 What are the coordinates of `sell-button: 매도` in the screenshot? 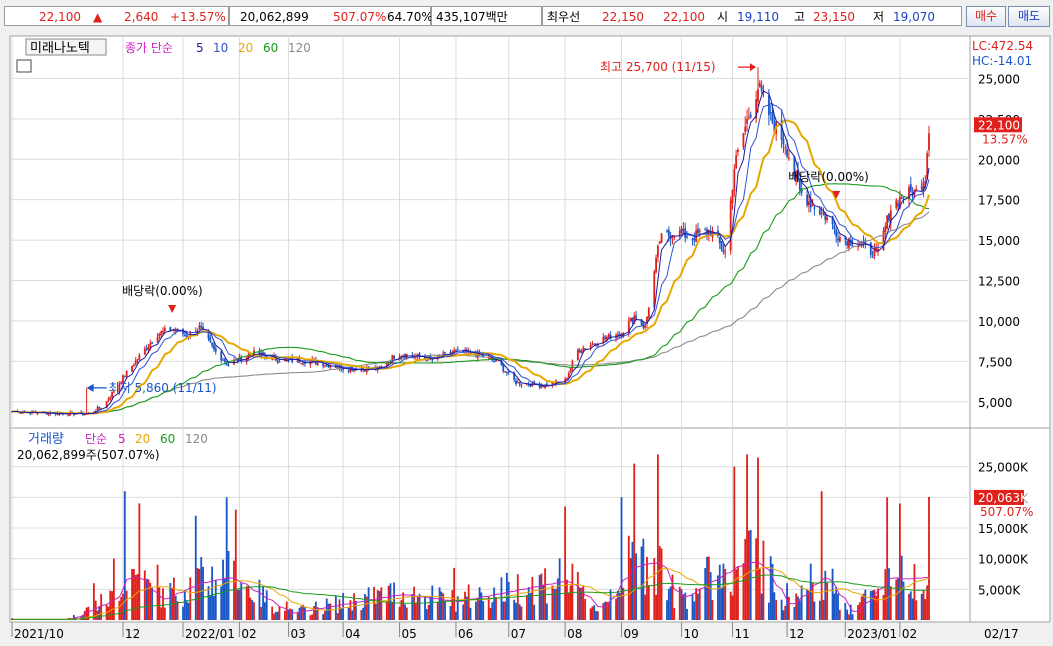 It's located at (1029, 16).